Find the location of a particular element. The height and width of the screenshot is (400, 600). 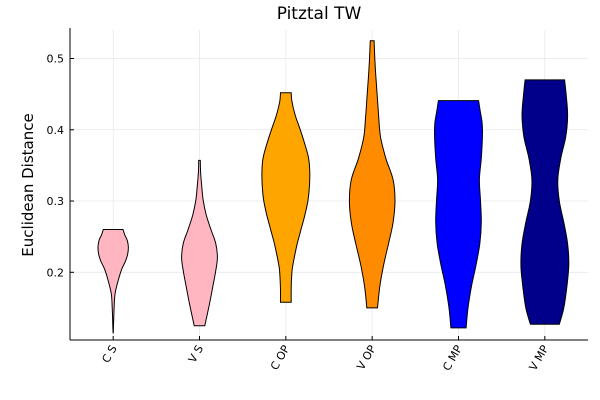

x-tick-labels: C S V S C OP V OP C MP V MP is located at coordinates (325, 354).